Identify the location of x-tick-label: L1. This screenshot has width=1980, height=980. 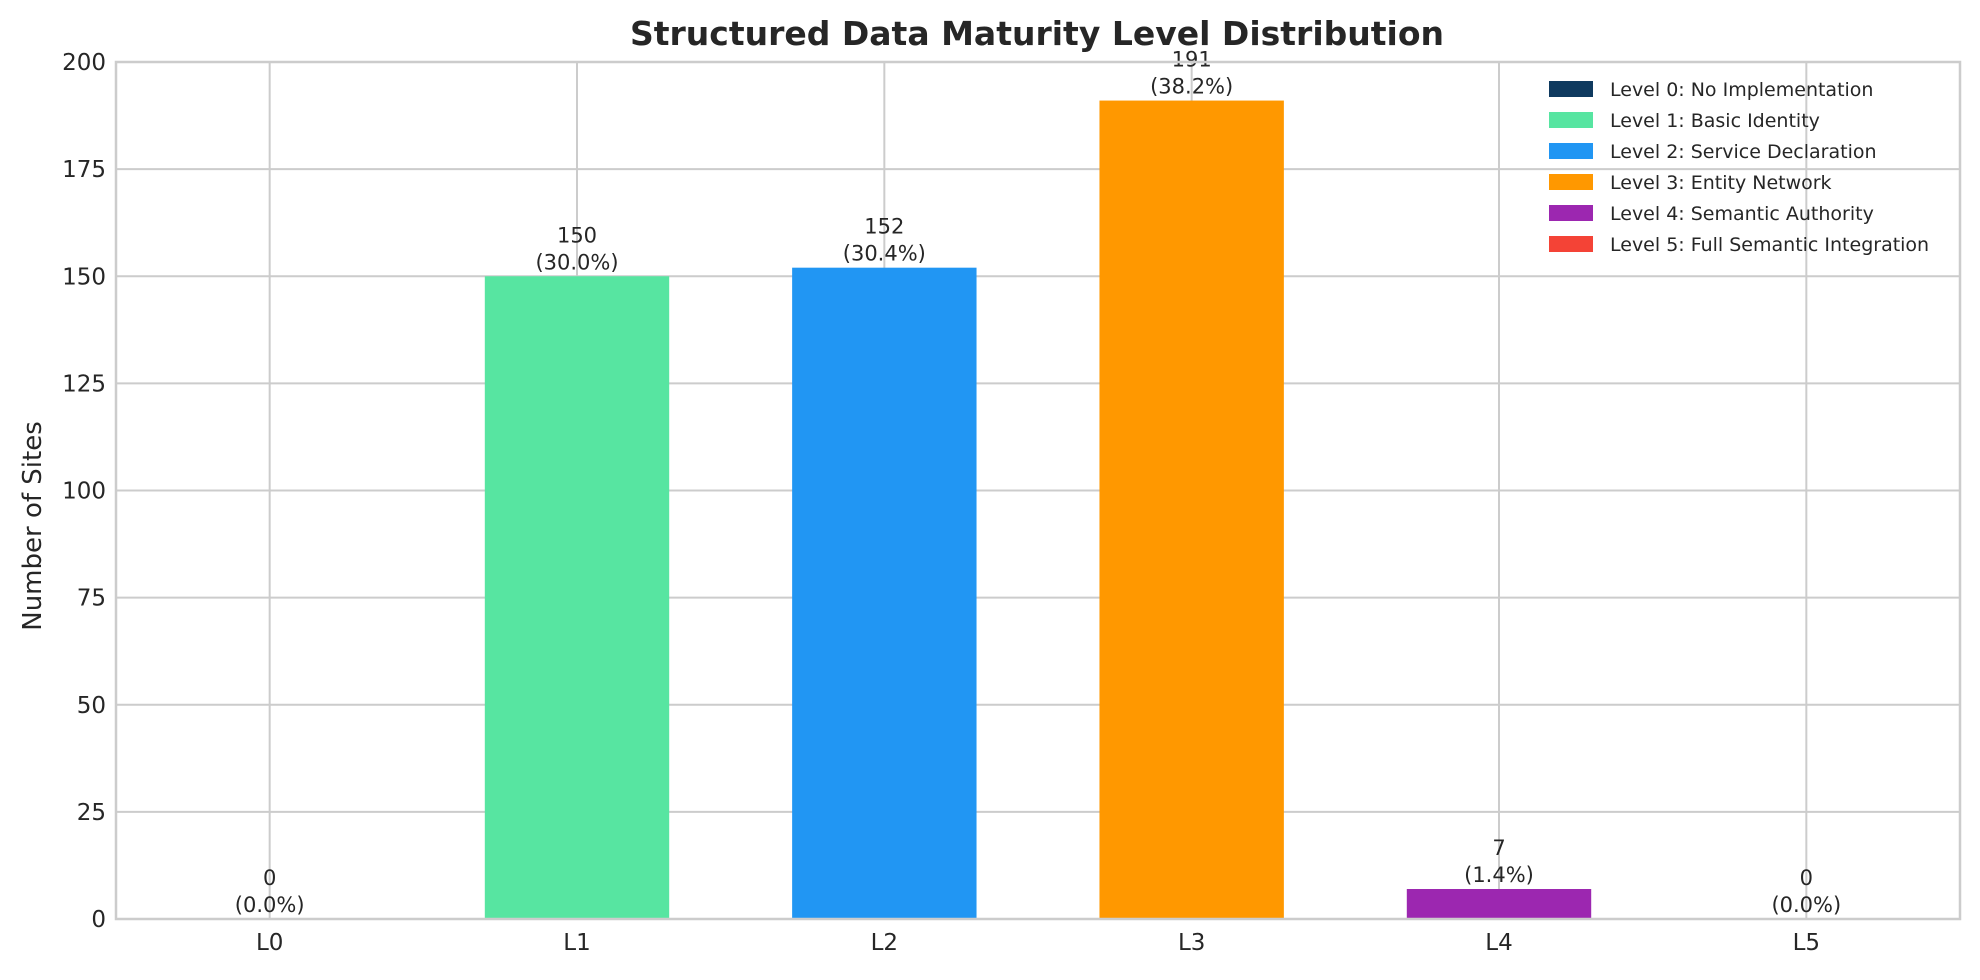
(576, 943).